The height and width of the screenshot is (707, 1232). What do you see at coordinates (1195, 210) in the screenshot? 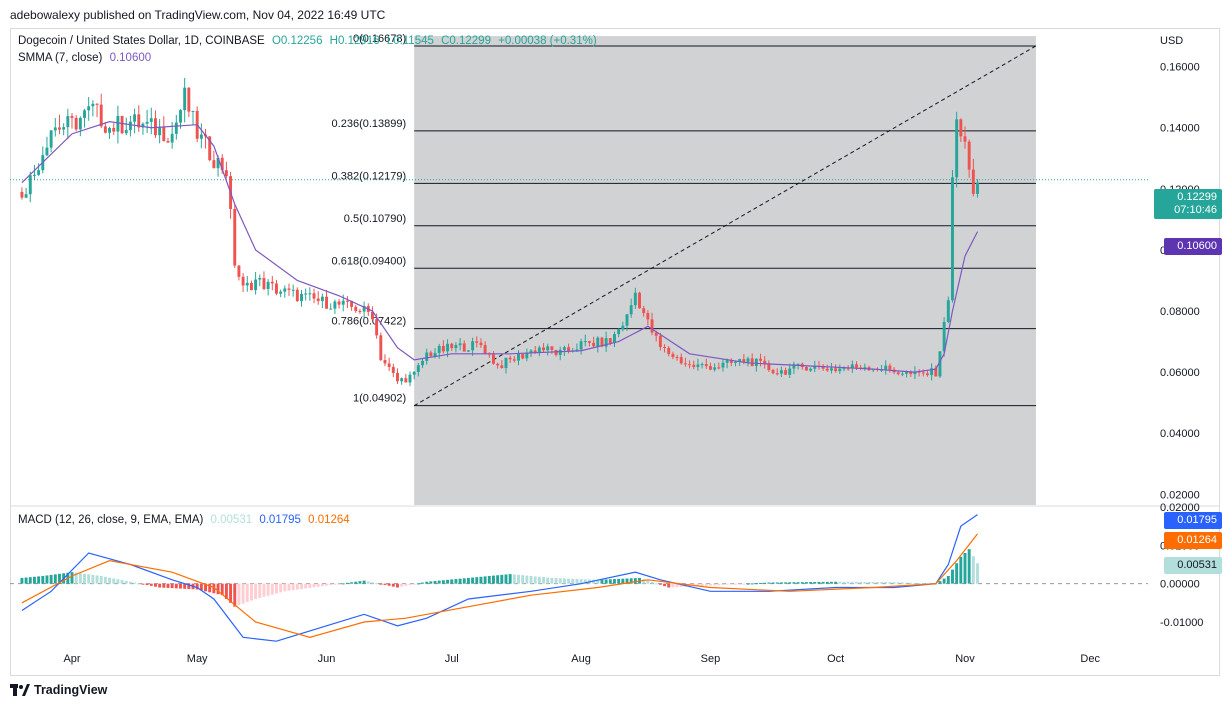
I see `bar-countdown: 07:10:46` at bounding box center [1195, 210].